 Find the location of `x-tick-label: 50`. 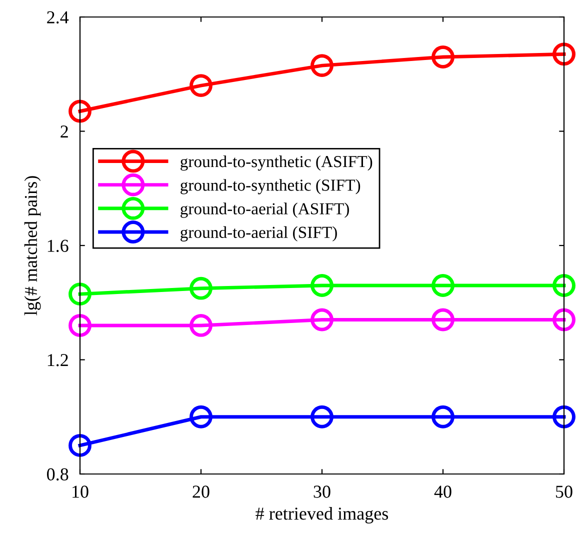

x-tick-label: 50 is located at coordinates (564, 492).